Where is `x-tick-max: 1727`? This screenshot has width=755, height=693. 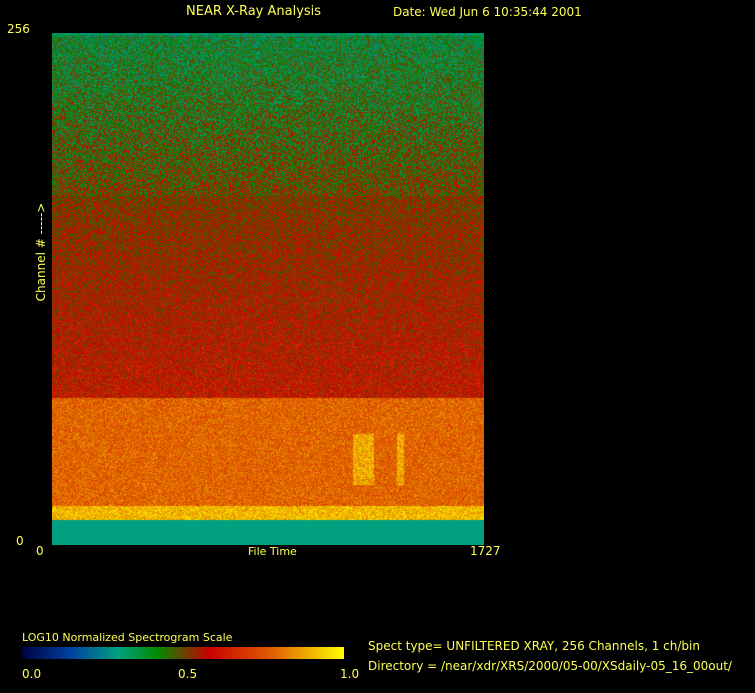 x-tick-max: 1727 is located at coordinates (485, 551).